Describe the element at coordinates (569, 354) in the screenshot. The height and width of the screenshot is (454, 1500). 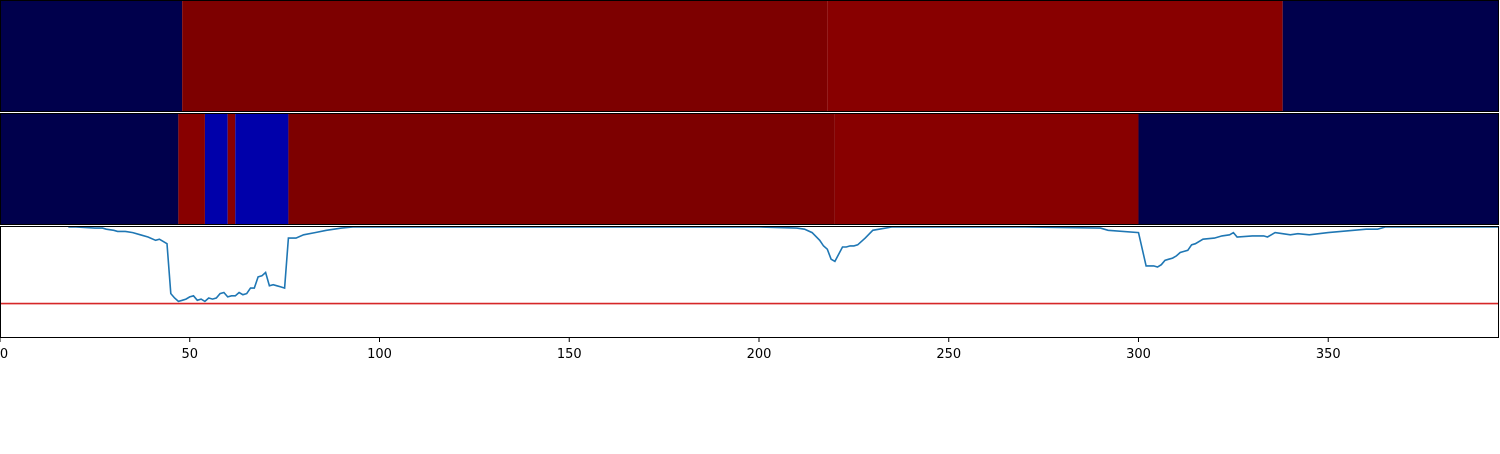
I see `x-tick-label-150: 150` at that location.